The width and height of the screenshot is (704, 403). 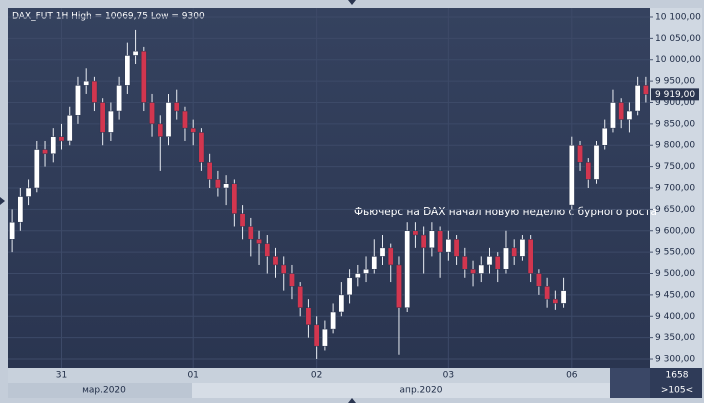 What do you see at coordinates (678, 60) in the screenshot?
I see `y-tick-label: 10 000,00` at bounding box center [678, 60].